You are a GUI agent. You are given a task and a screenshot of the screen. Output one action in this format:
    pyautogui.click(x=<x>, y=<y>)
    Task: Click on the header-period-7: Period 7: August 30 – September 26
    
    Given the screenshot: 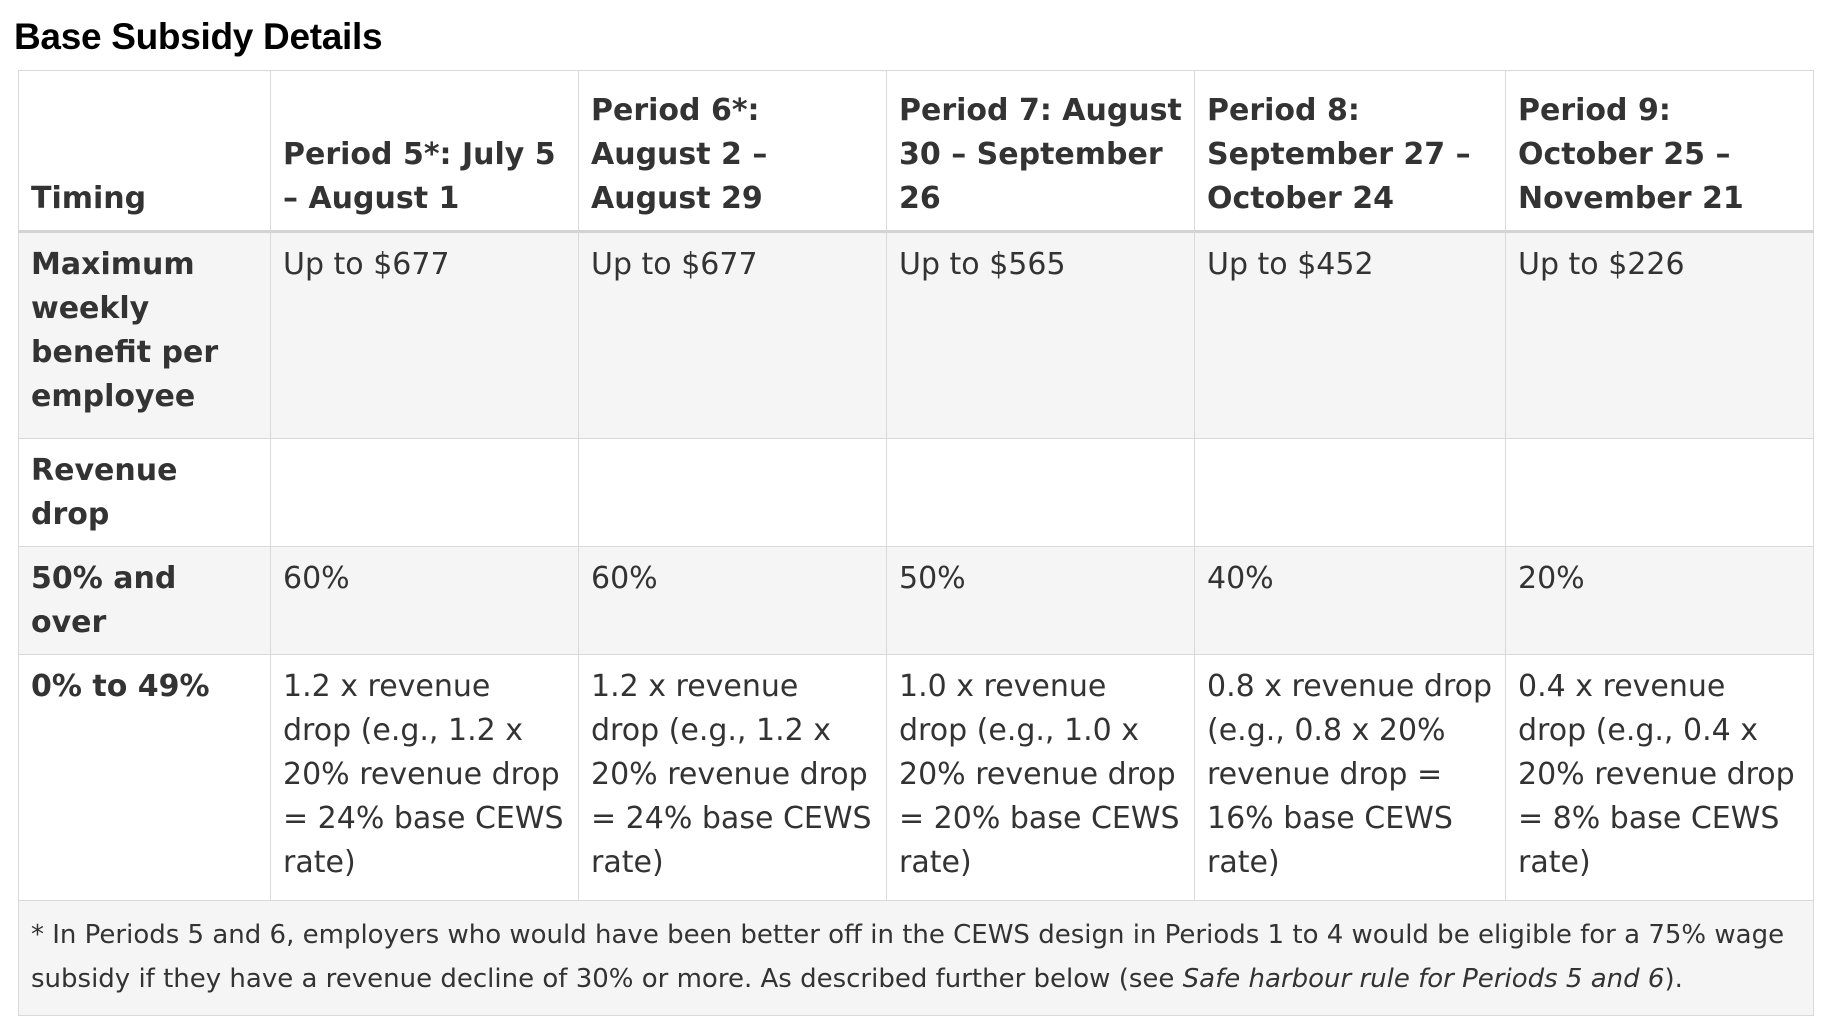 What is the action you would take?
    pyautogui.click(x=1040, y=151)
    